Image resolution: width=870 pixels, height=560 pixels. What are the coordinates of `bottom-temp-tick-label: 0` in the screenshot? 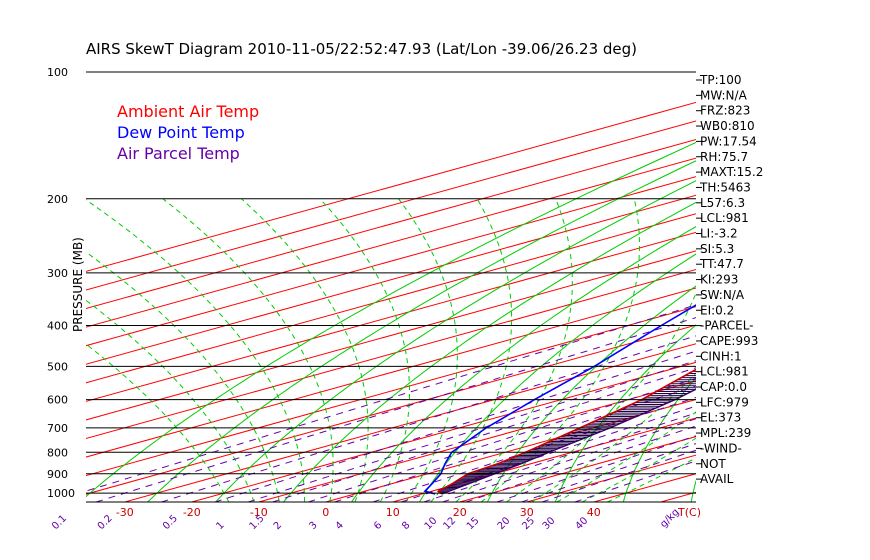 It's located at (325, 512).